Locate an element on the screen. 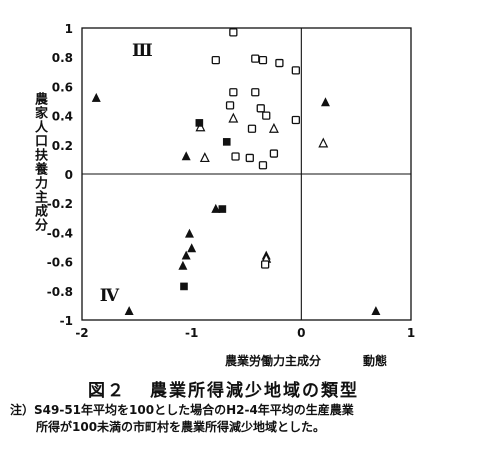 This screenshot has height=462, width=478. figure-title: 農業所得減少地域の類型 is located at coordinates (254, 391).